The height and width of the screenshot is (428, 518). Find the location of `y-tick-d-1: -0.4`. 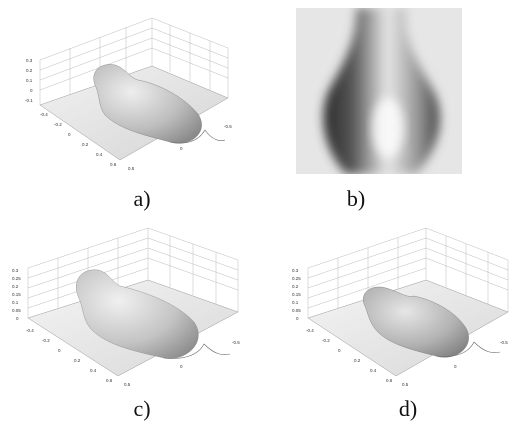

y-tick-d-1: -0.4 is located at coordinates (310, 330).